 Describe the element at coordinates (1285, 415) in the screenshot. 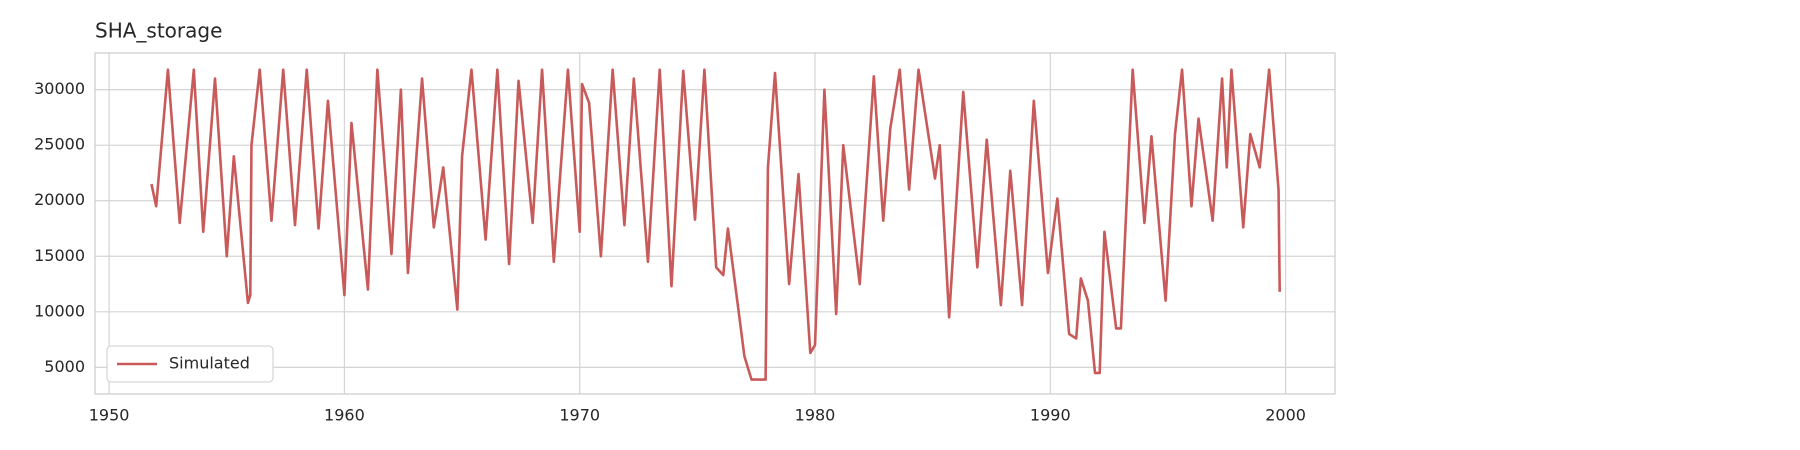

I see `x-tick-label: 2000` at that location.